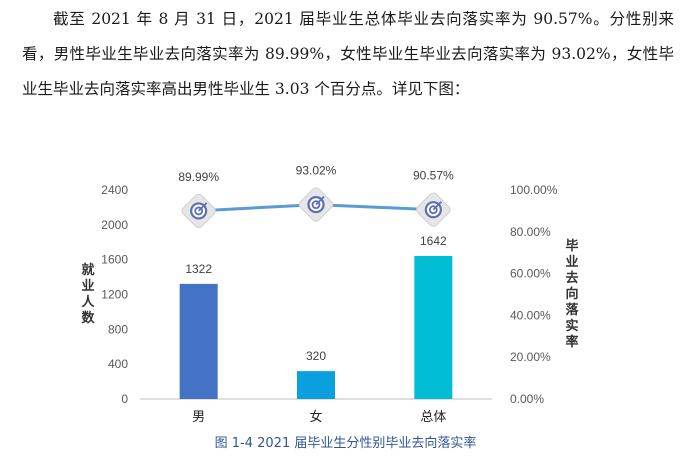 Image resolution: width=691 pixels, height=462 pixels. Describe the element at coordinates (118, 329) in the screenshot. I see `y-tick-label: 800` at that location.